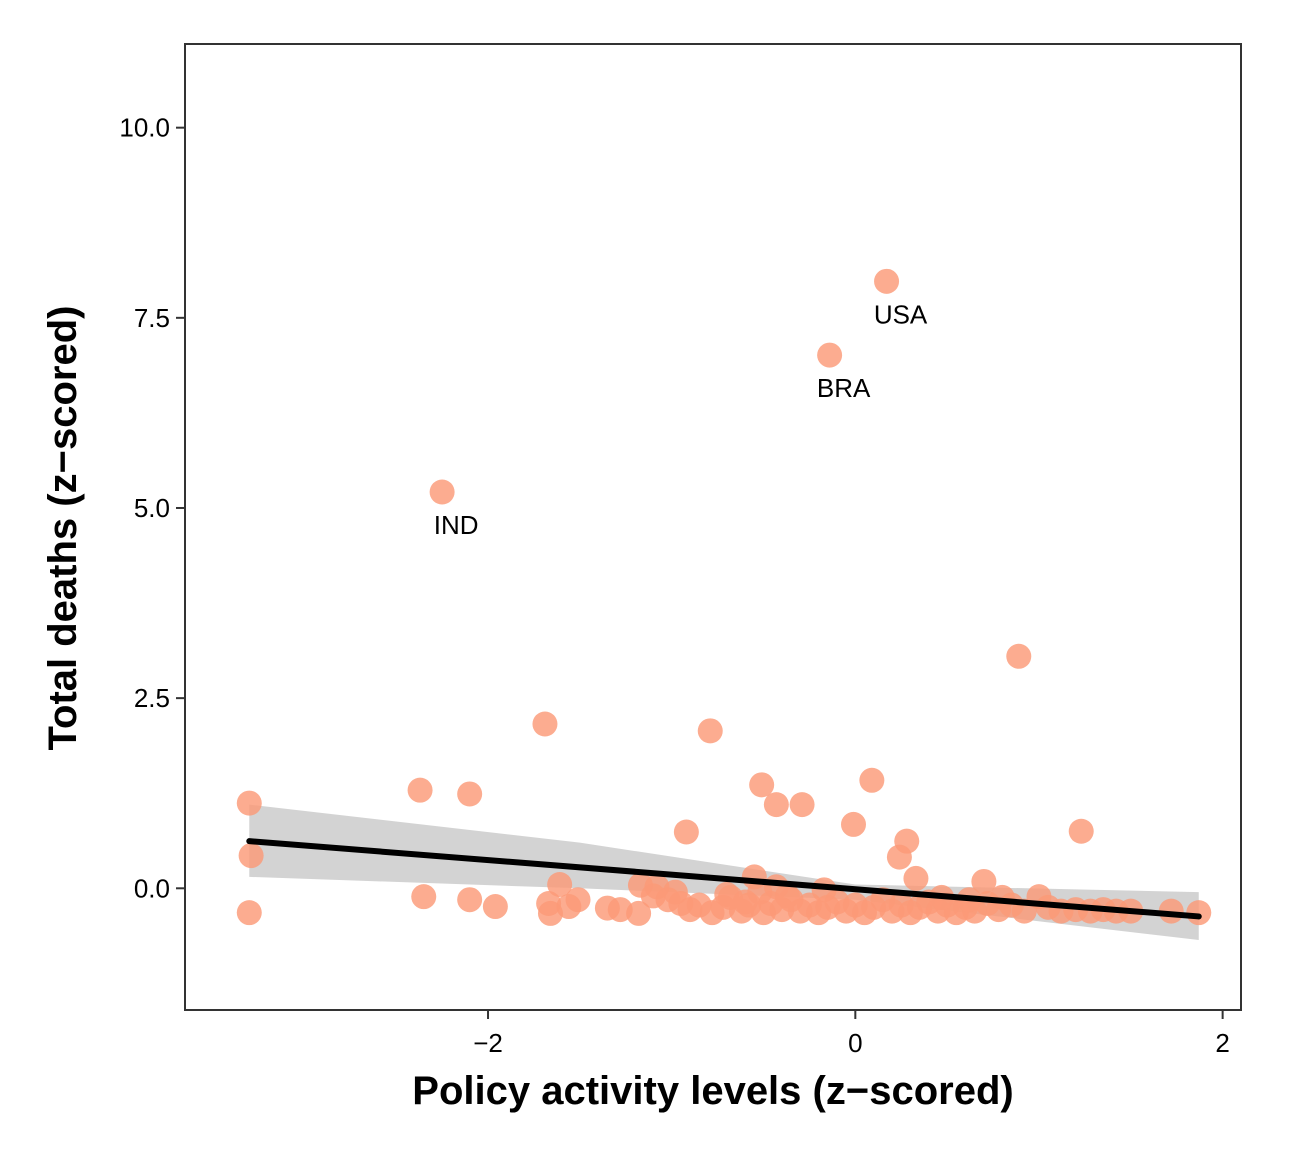 The height and width of the screenshot is (1150, 1290). What do you see at coordinates (855, 1043) in the screenshot?
I see `x-tick-label: 0` at bounding box center [855, 1043].